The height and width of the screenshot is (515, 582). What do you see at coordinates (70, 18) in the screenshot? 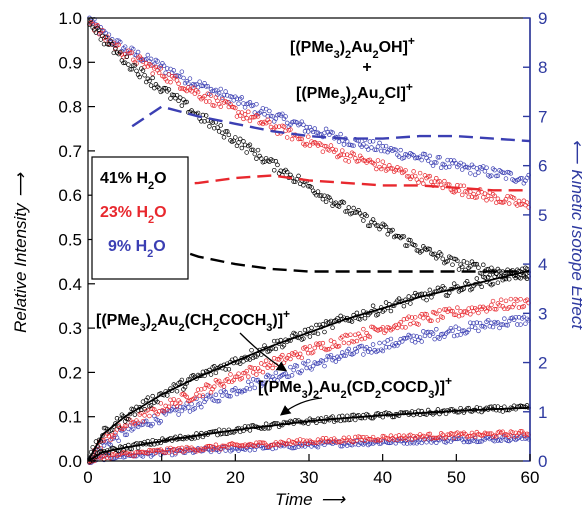
I see `left-tick-label: 1.0` at bounding box center [70, 18].